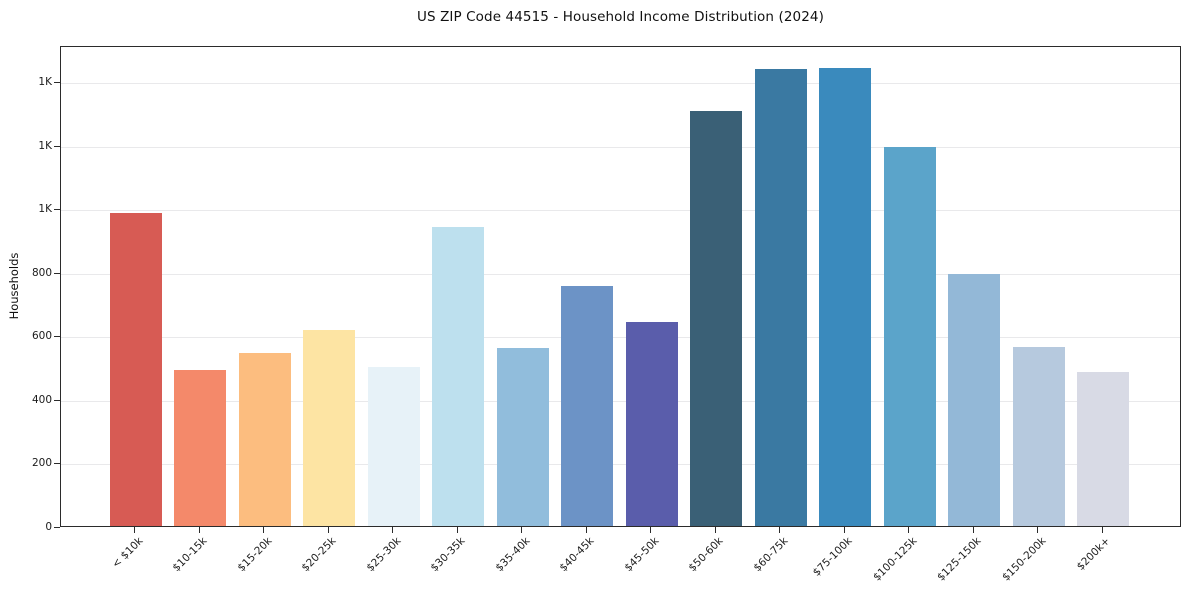 The image size is (1189, 590). I want to click on y-tick-label: 200, so click(41, 463).